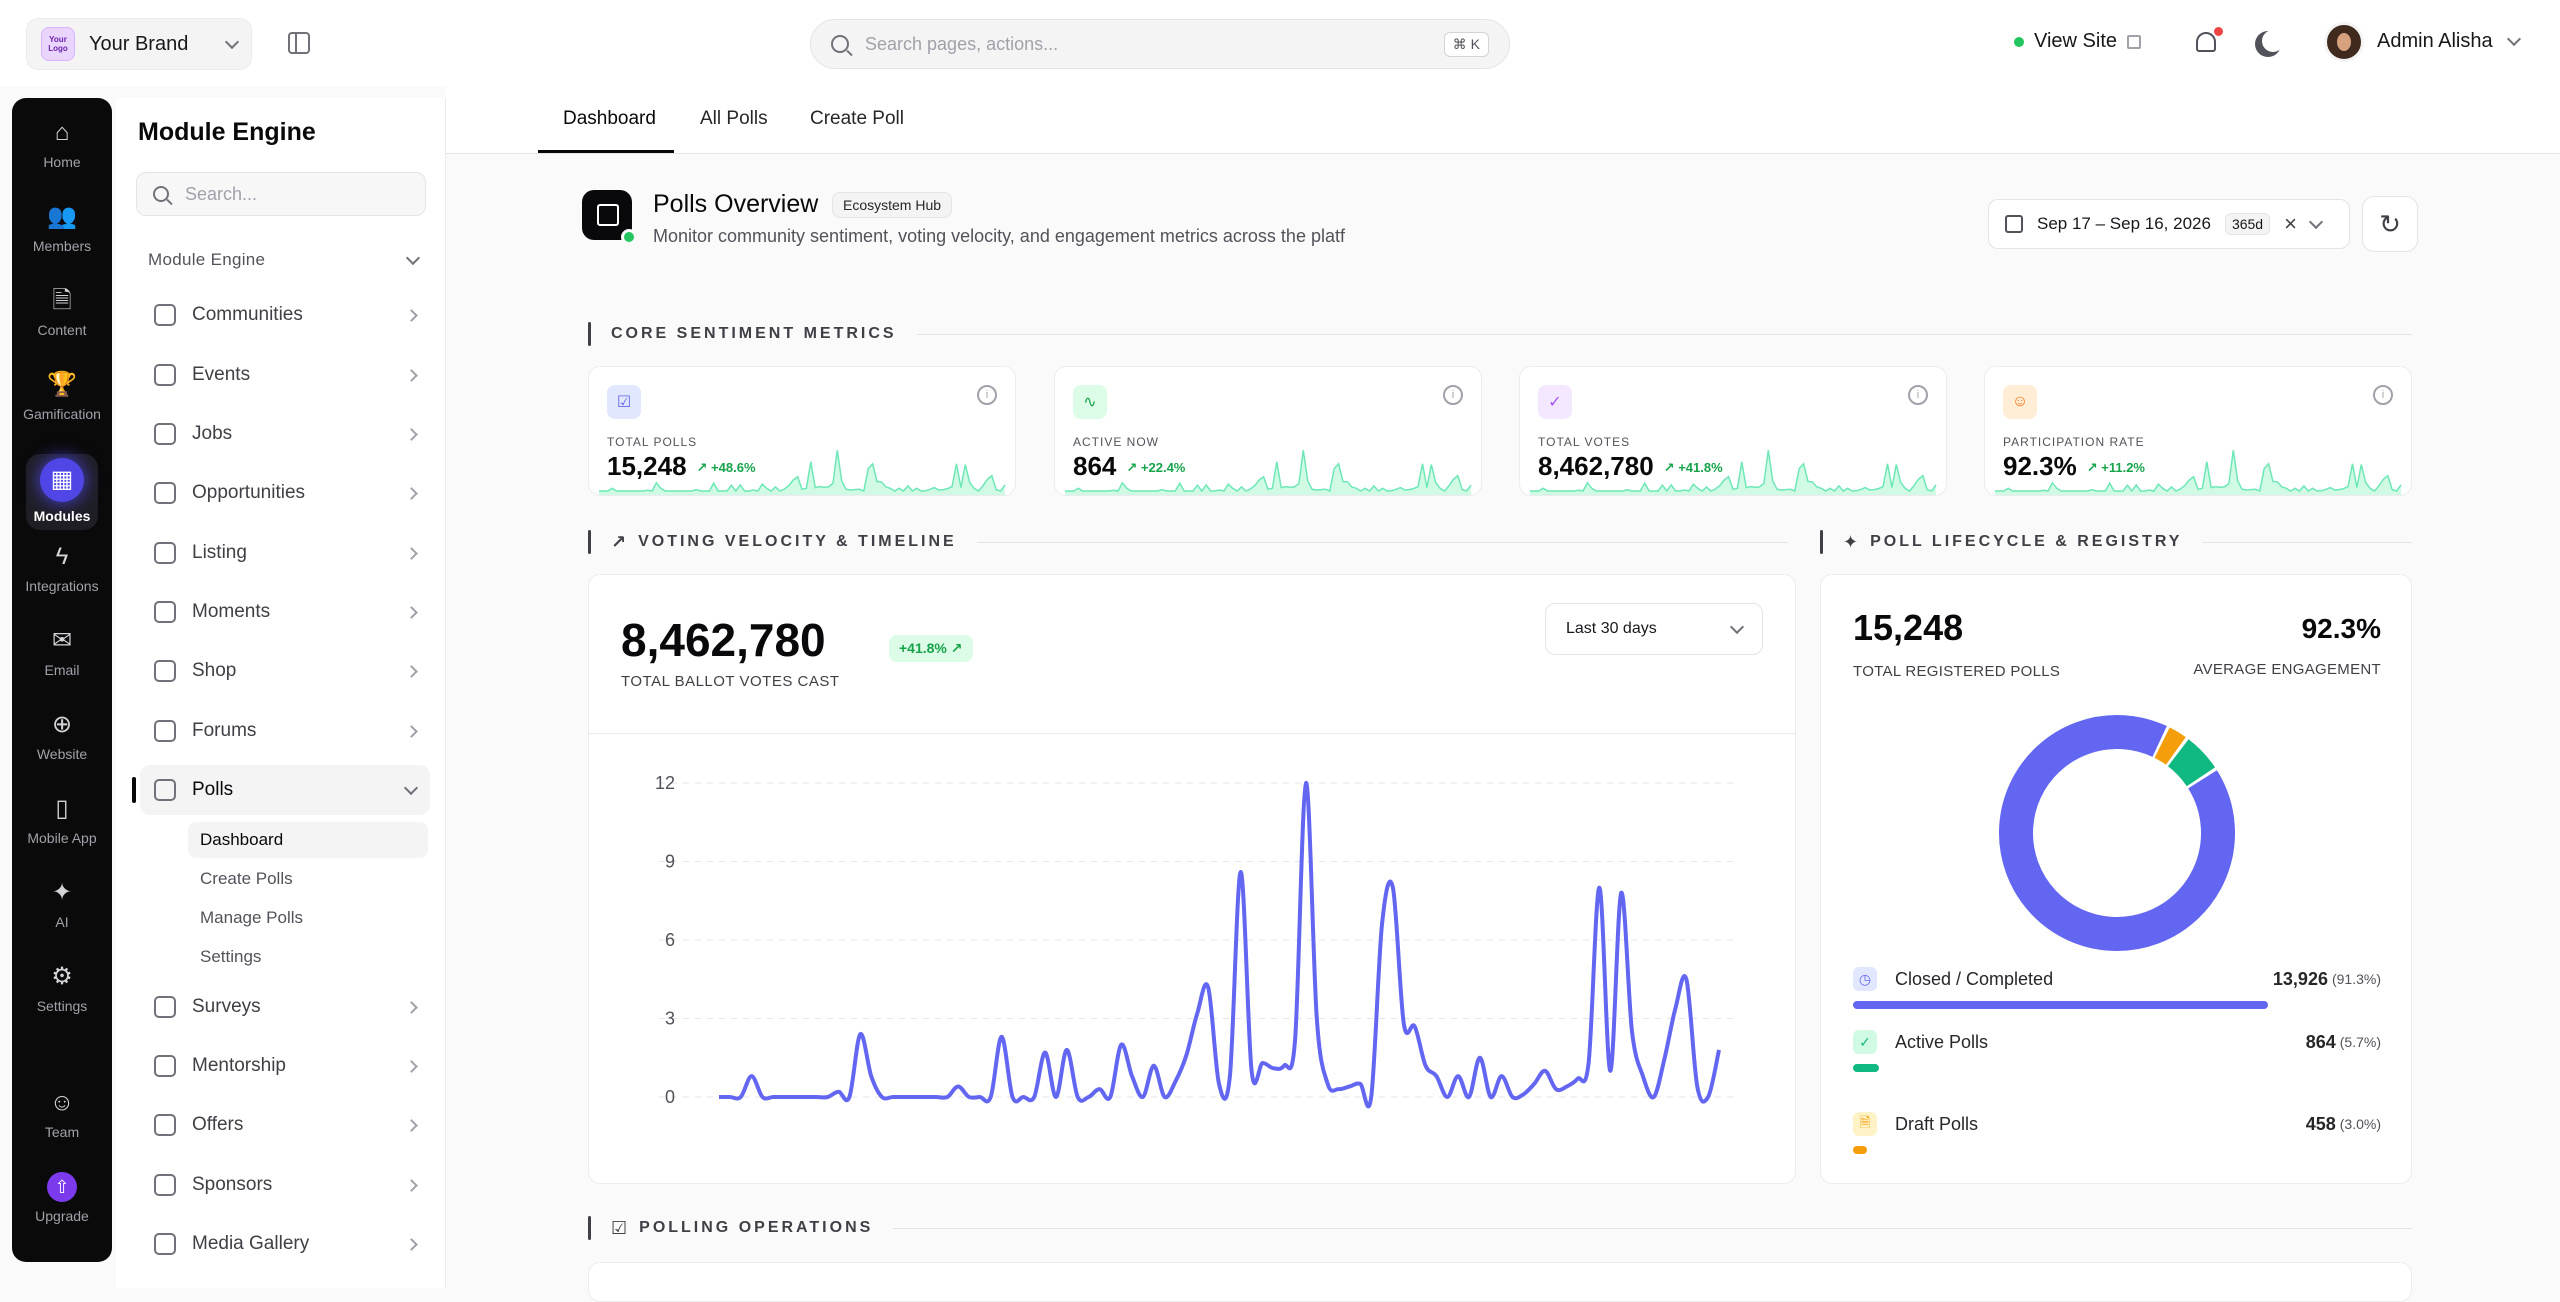  What do you see at coordinates (2449, 41) in the screenshot?
I see `user-menu: Admin Alisha` at bounding box center [2449, 41].